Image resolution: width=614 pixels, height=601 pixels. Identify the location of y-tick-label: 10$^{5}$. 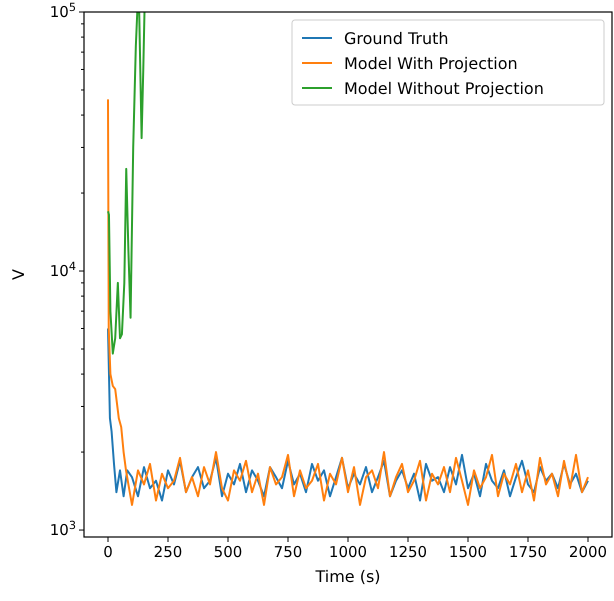
(63, 10).